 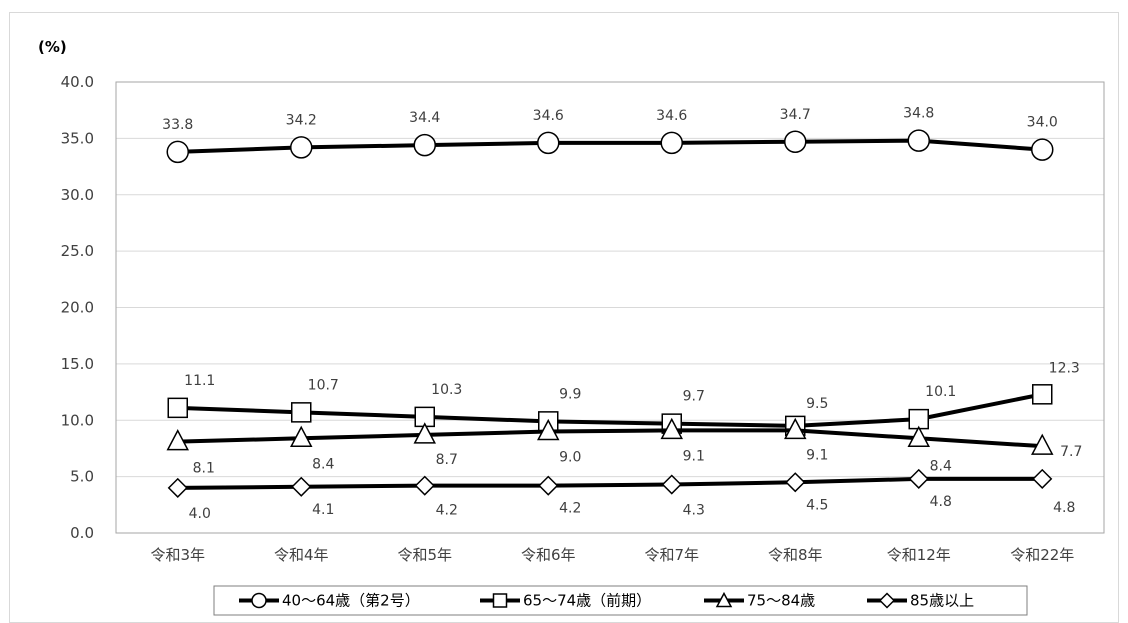 What do you see at coordinates (570, 394) in the screenshot?
I see `data-label: 9.9` at bounding box center [570, 394].